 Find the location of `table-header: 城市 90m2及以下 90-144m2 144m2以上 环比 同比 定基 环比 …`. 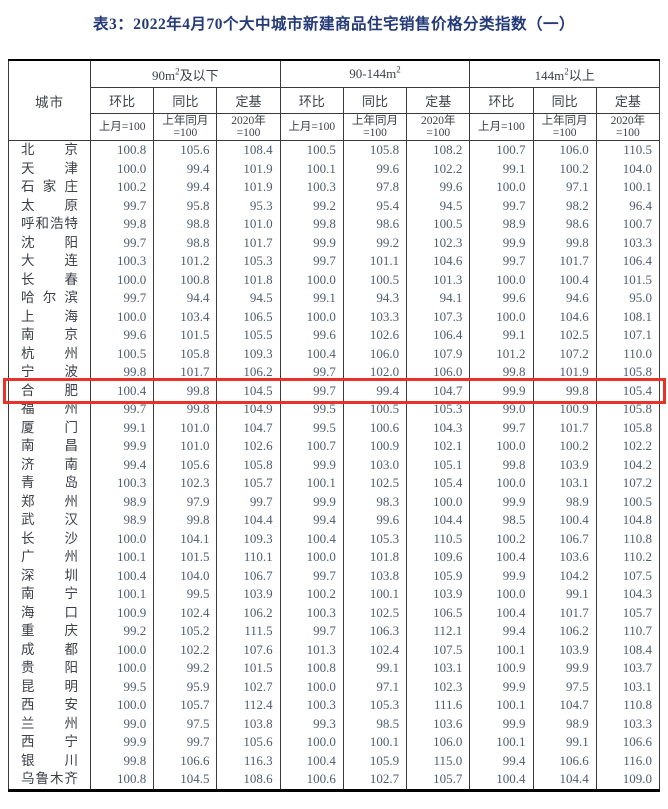

table-header: 城市 90m2及以下 90-144m2 144m2以上 环比 同比 定基 环比 … is located at coordinates (334, 100).